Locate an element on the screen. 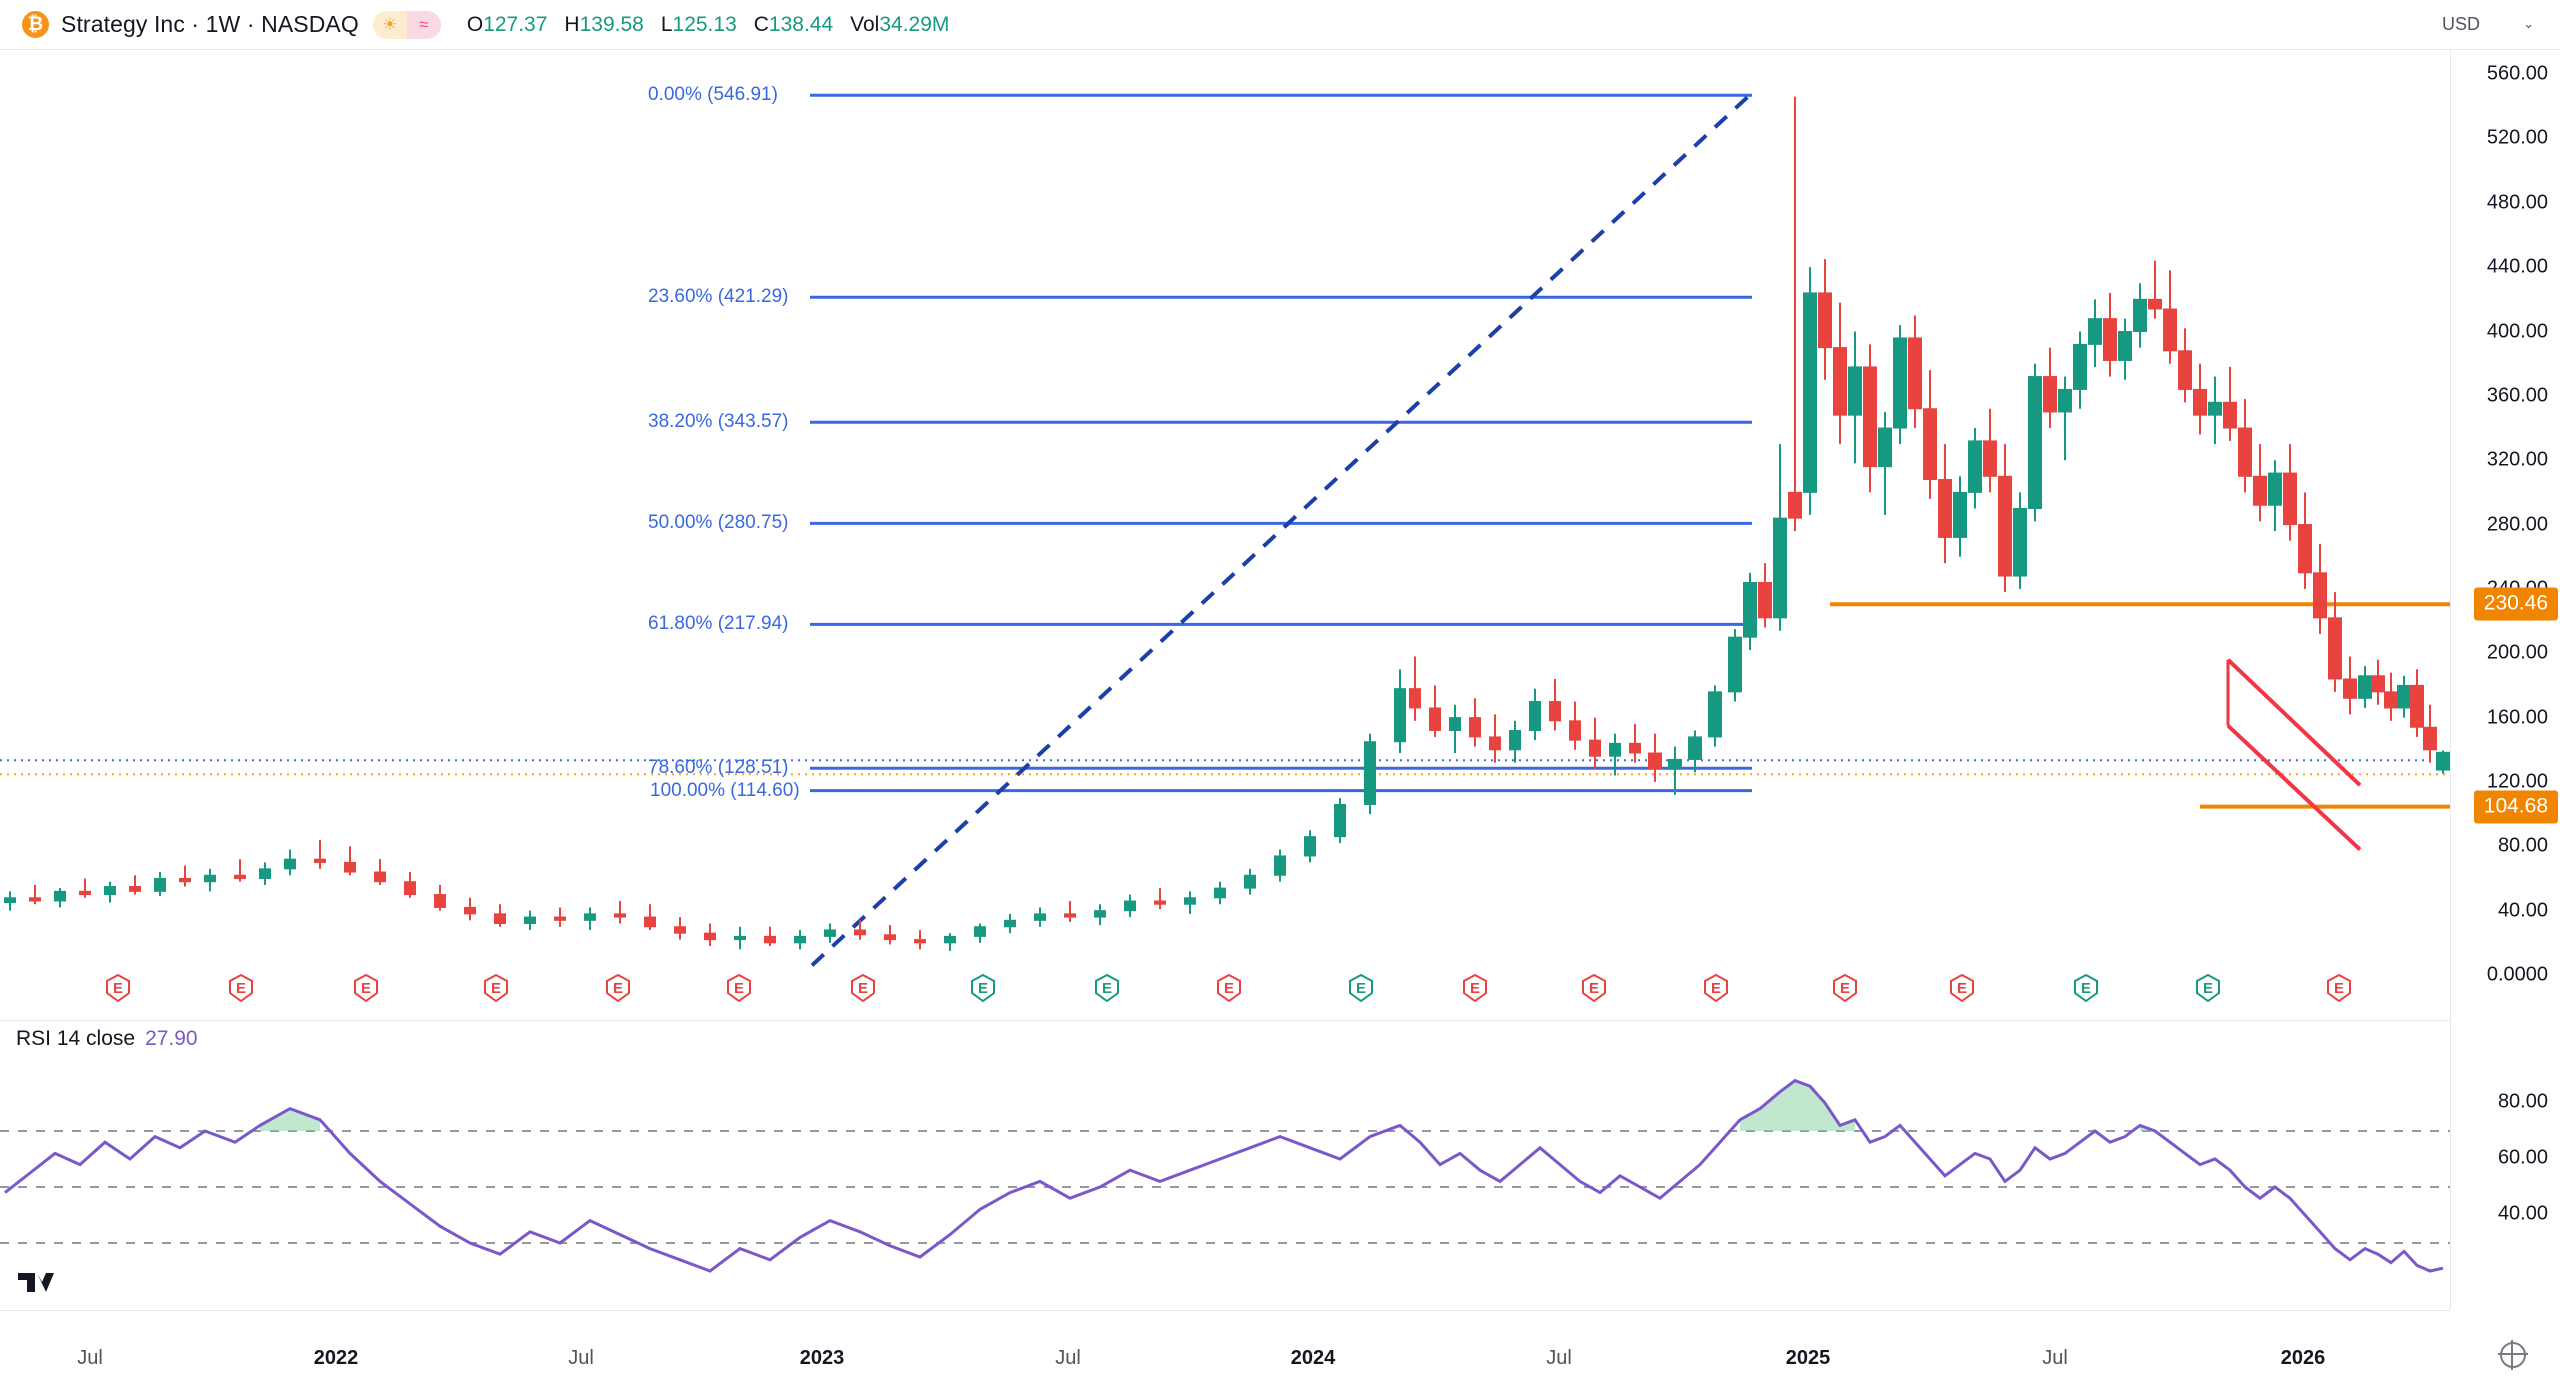 The image size is (2560, 1392). rsi-title: RSI 14 close is located at coordinates (76, 1038).